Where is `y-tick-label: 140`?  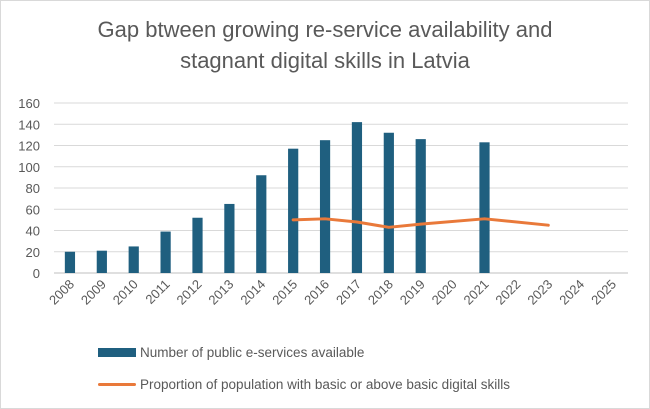
y-tick-label: 140 is located at coordinates (29, 124).